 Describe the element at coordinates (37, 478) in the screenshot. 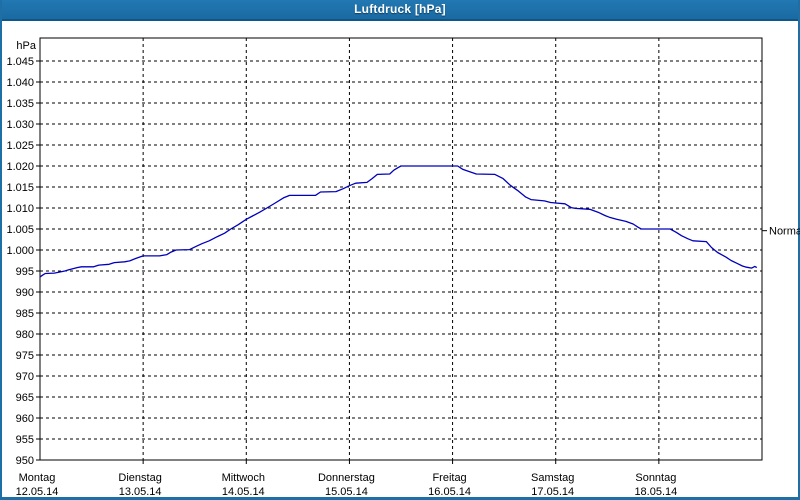

I see `day-label: Montag` at that location.